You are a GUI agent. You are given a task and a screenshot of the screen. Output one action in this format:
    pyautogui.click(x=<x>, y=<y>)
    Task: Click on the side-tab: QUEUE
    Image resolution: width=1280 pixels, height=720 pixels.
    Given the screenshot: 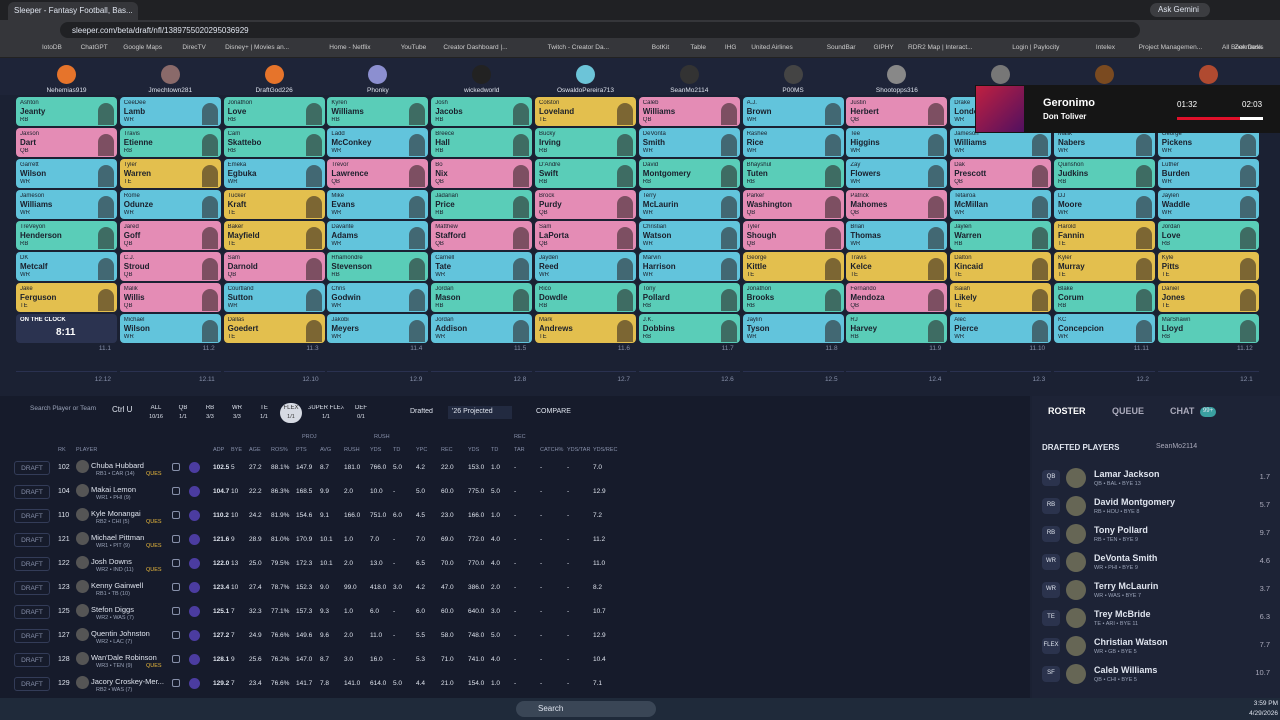 What is the action you would take?
    pyautogui.click(x=1128, y=411)
    